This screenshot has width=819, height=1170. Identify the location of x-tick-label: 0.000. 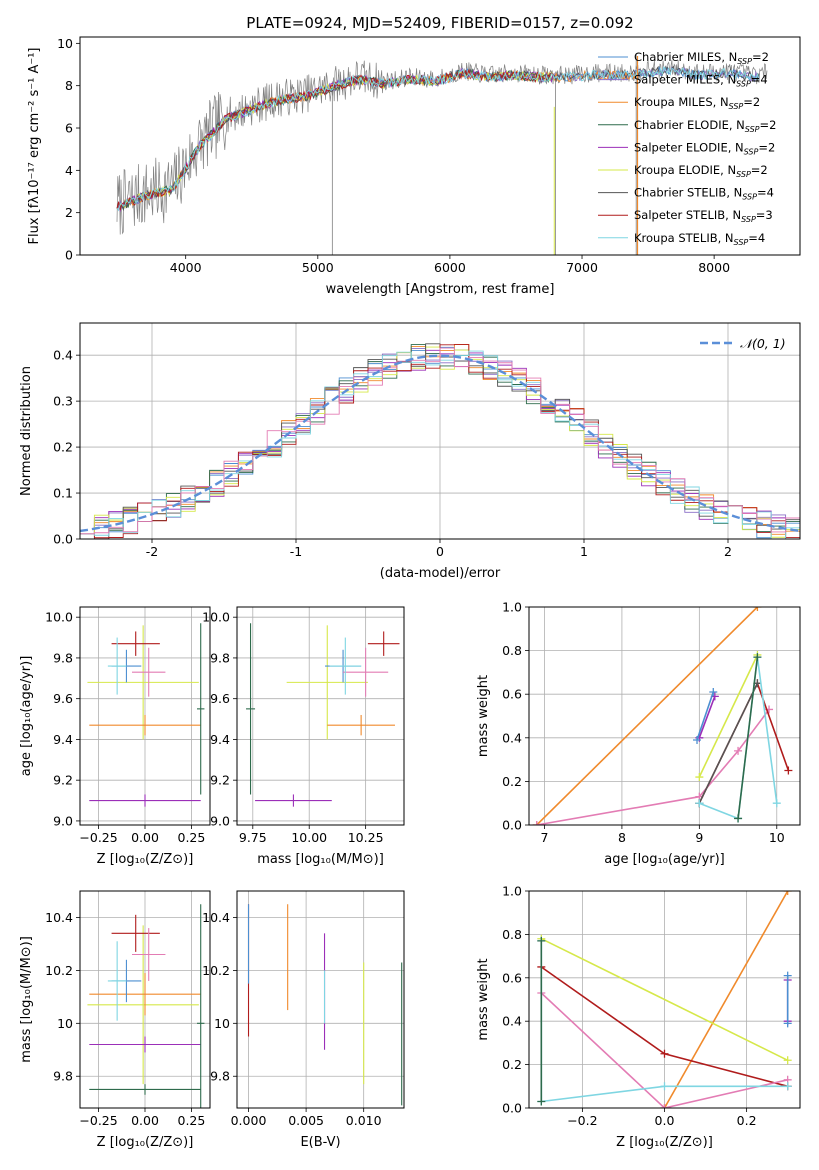
(249, 1120).